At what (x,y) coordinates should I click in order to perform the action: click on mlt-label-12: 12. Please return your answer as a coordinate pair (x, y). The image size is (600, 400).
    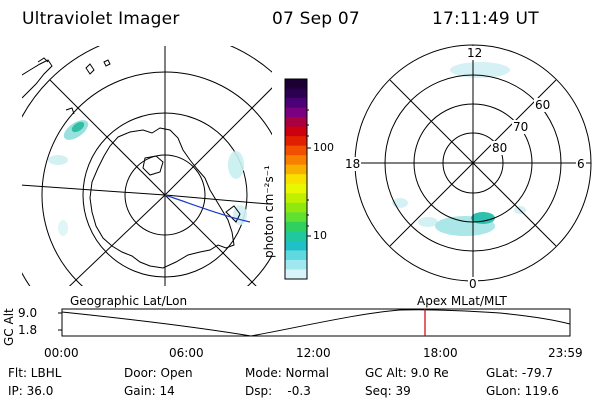
    Looking at the image, I should click on (475, 53).